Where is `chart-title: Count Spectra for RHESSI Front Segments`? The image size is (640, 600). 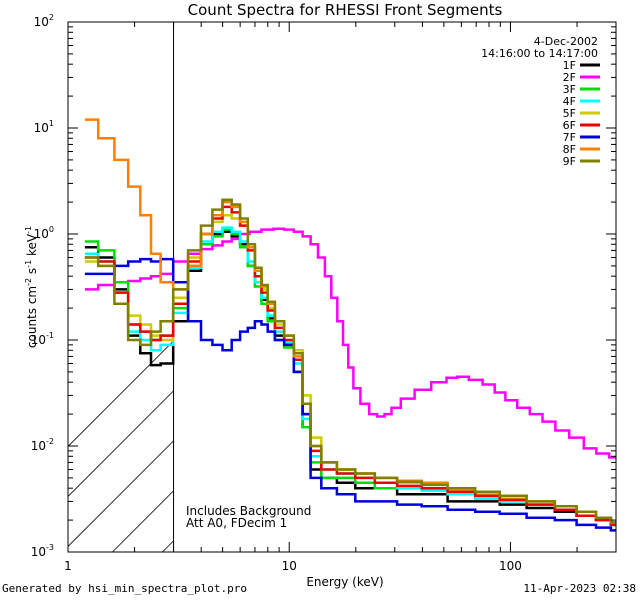
chart-title: Count Spectra for RHESSI Front Segments is located at coordinates (345, 10).